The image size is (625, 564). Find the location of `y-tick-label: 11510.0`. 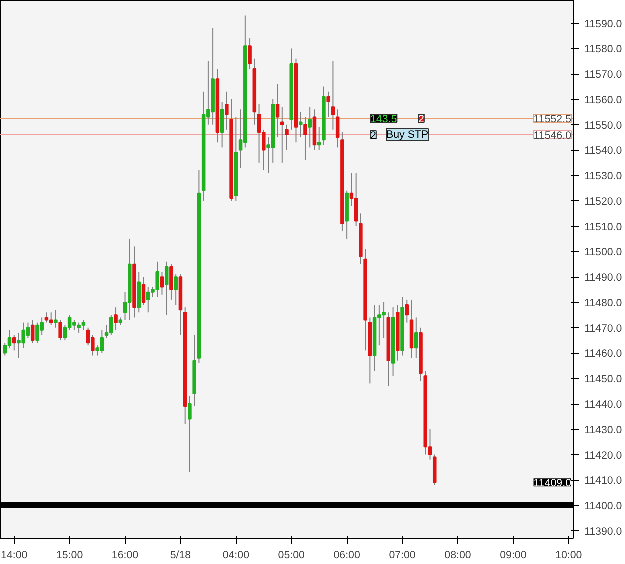

y-tick-label: 11510.0 is located at coordinates (603, 227).